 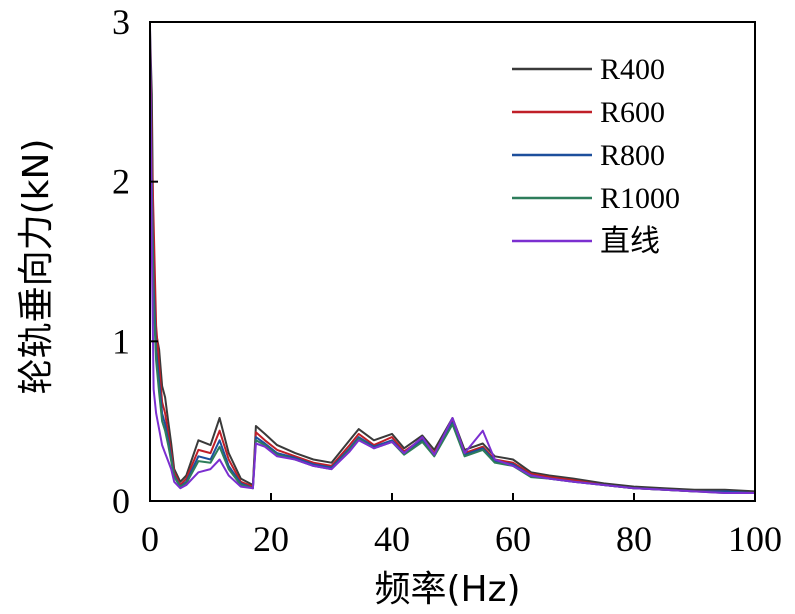 What do you see at coordinates (121, 341) in the screenshot?
I see `y-tick-label: 1` at bounding box center [121, 341].